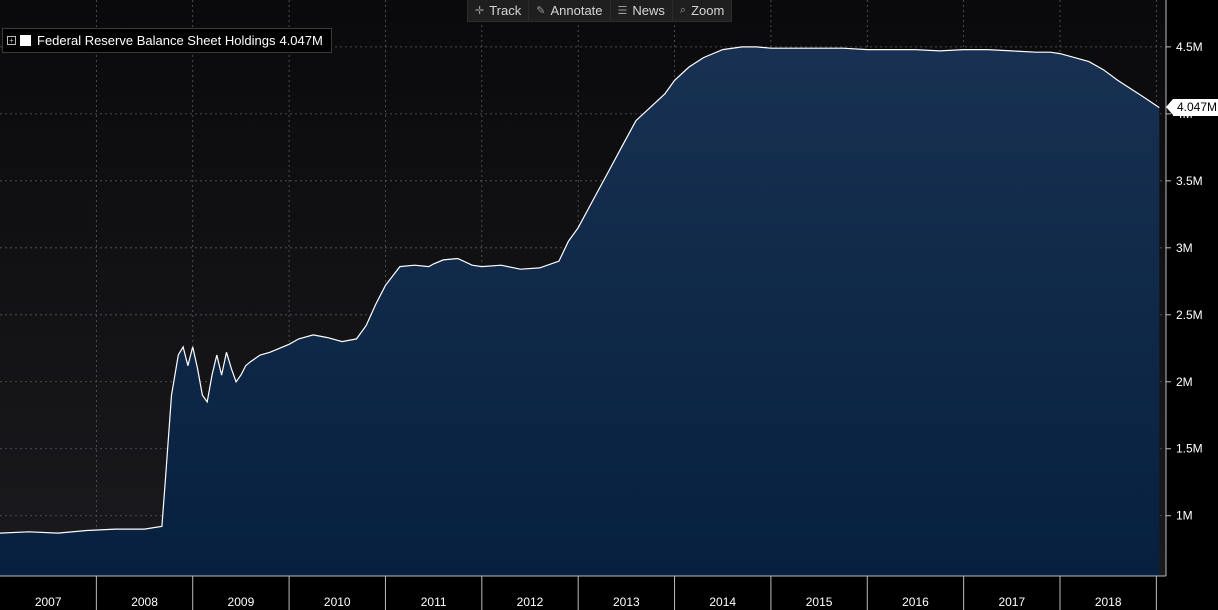 This screenshot has height=610, width=1218. I want to click on zoom-button: ⌕ Zoom, so click(702, 10).